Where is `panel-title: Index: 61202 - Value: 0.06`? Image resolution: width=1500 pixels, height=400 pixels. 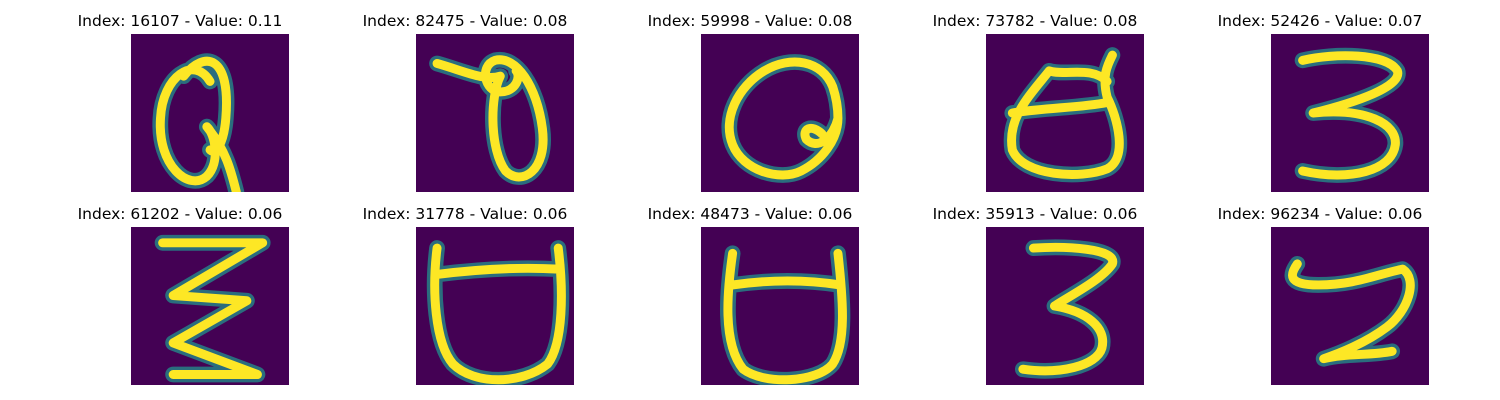
panel-title: Index: 61202 - Value: 0.06 is located at coordinates (180, 214).